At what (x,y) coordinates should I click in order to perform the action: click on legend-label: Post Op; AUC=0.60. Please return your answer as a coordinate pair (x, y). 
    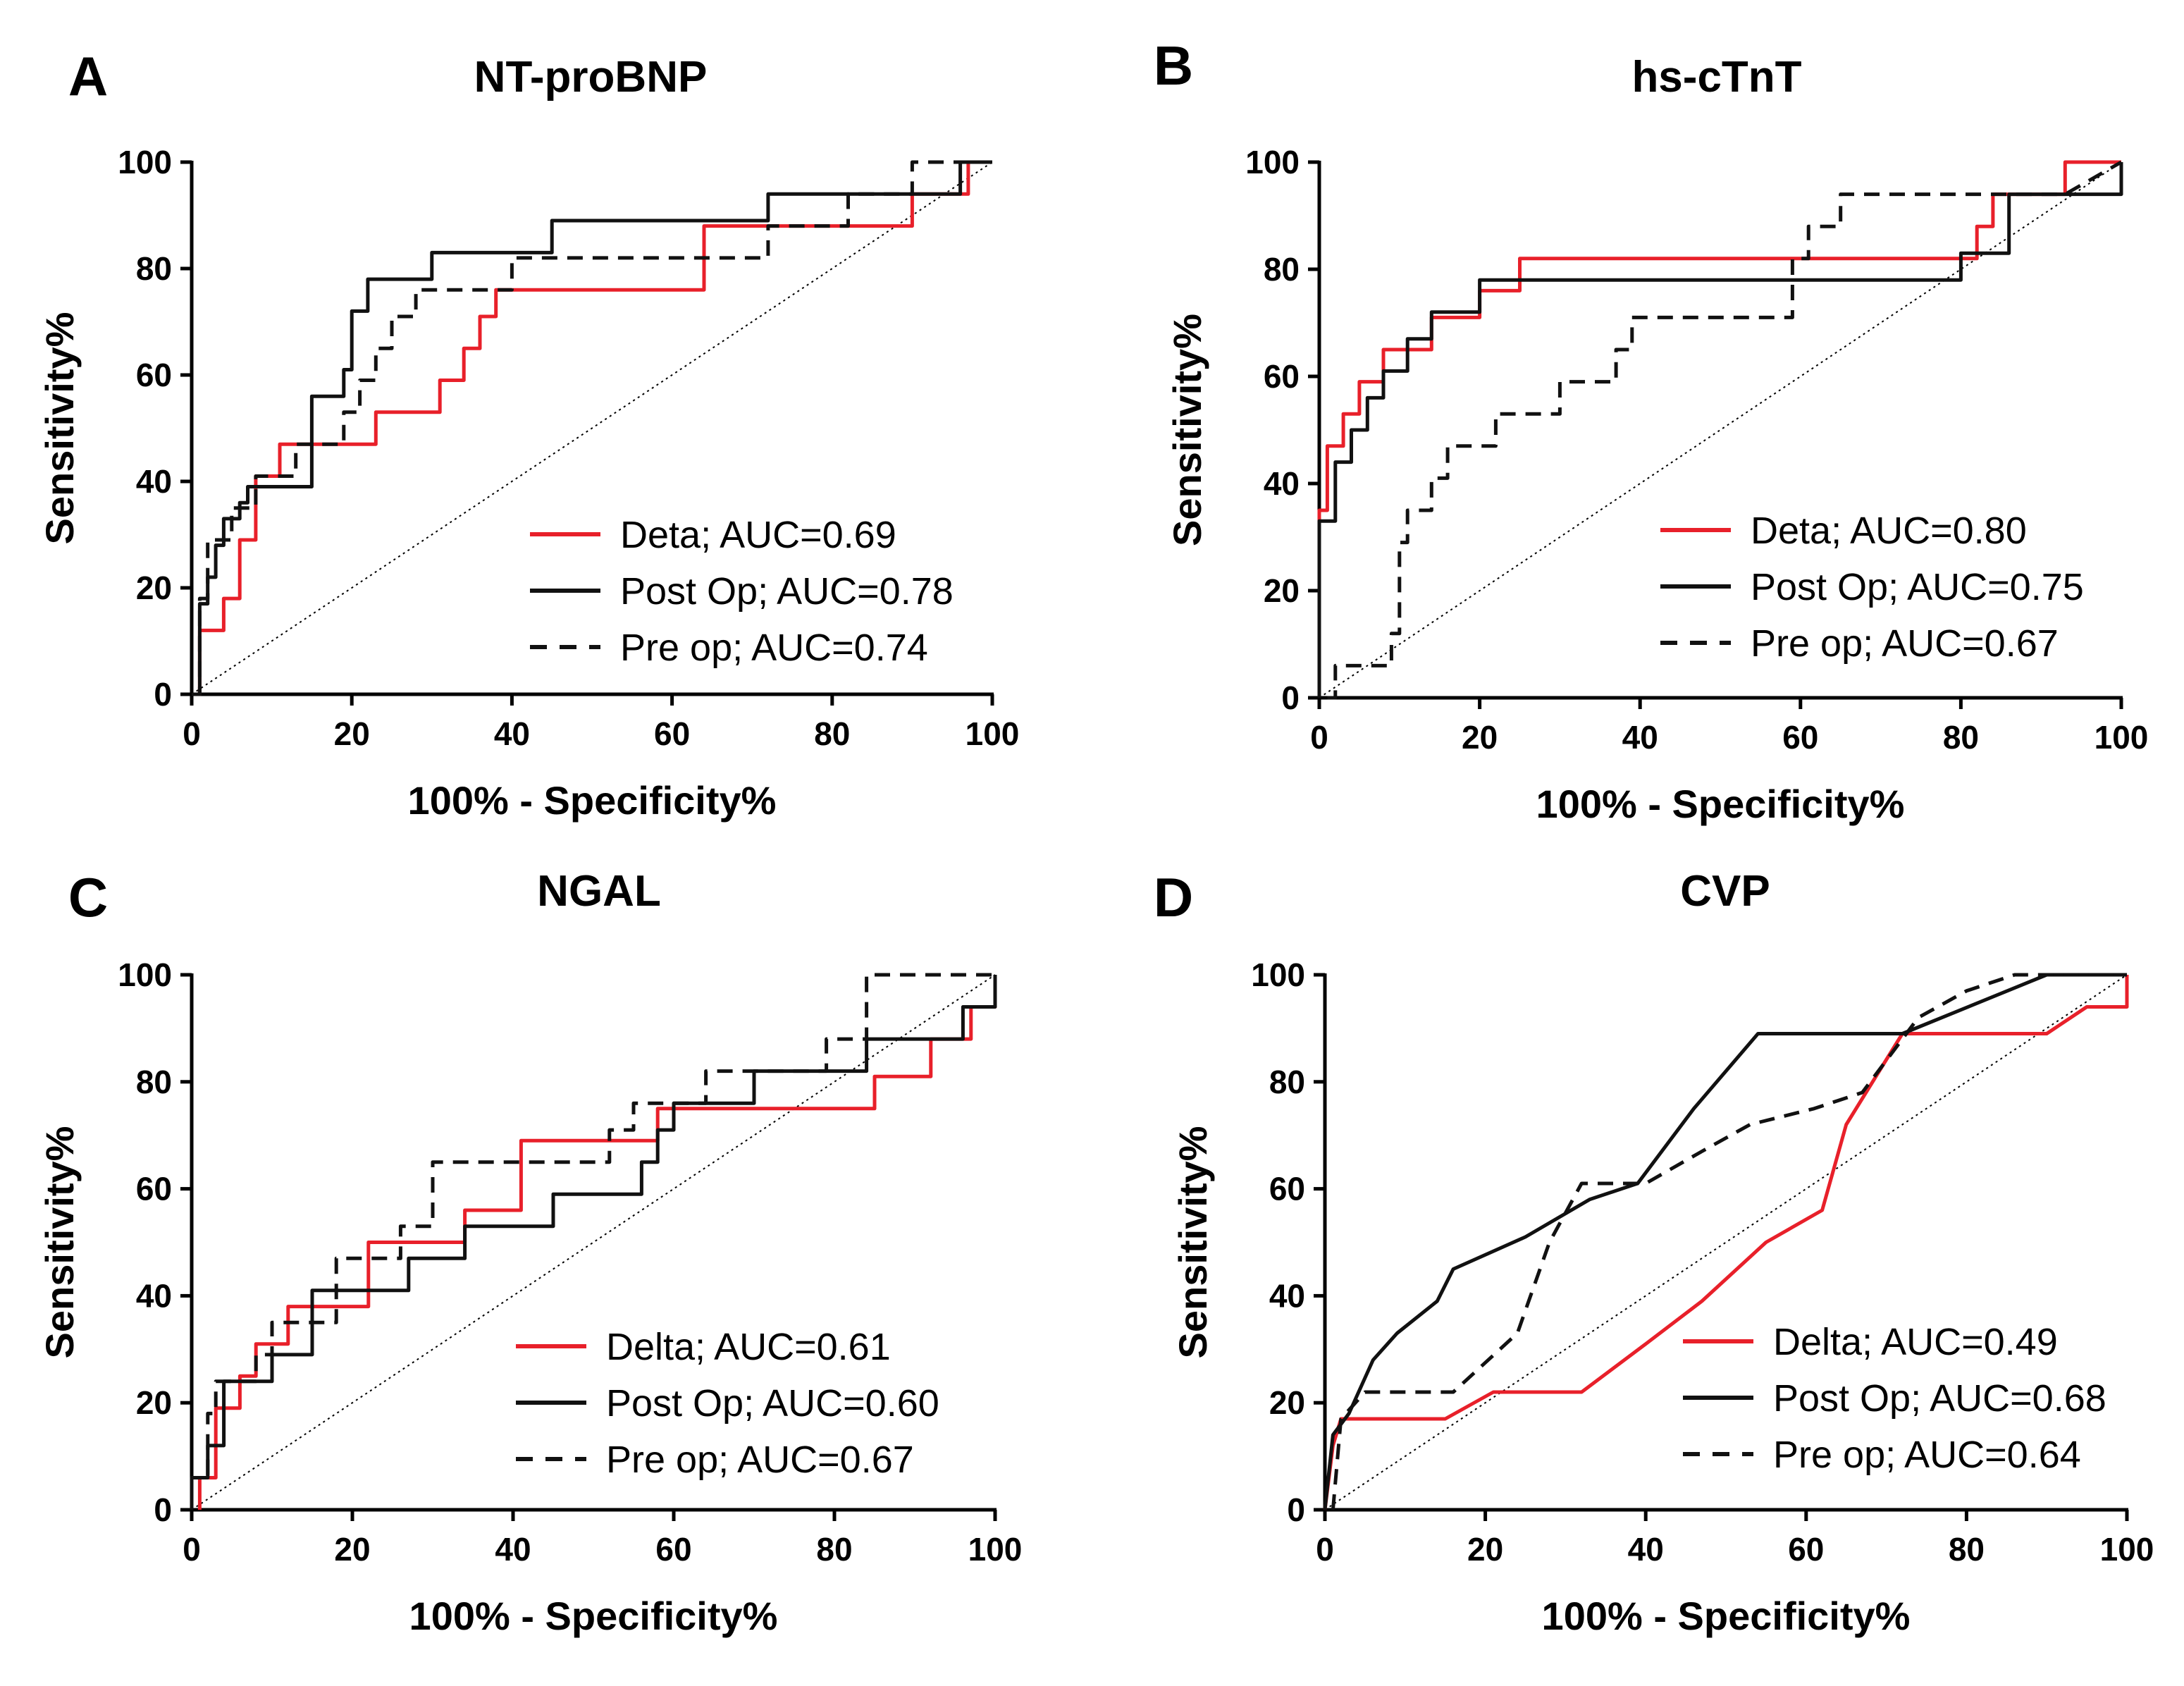
    Looking at the image, I should click on (772, 1403).